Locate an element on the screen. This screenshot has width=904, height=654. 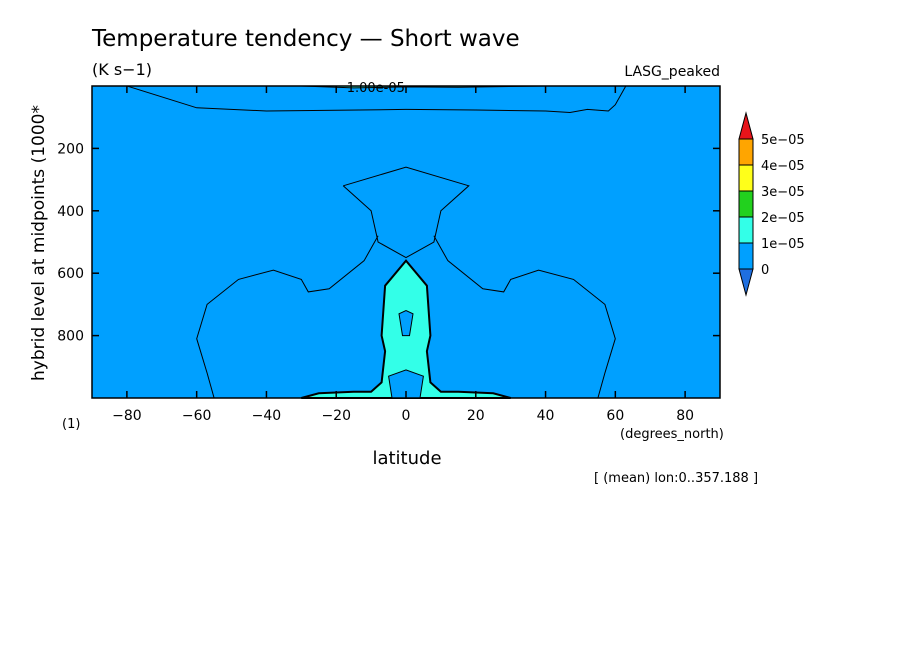
chart-title: Temperature tendency — Short wave is located at coordinates (305, 39).